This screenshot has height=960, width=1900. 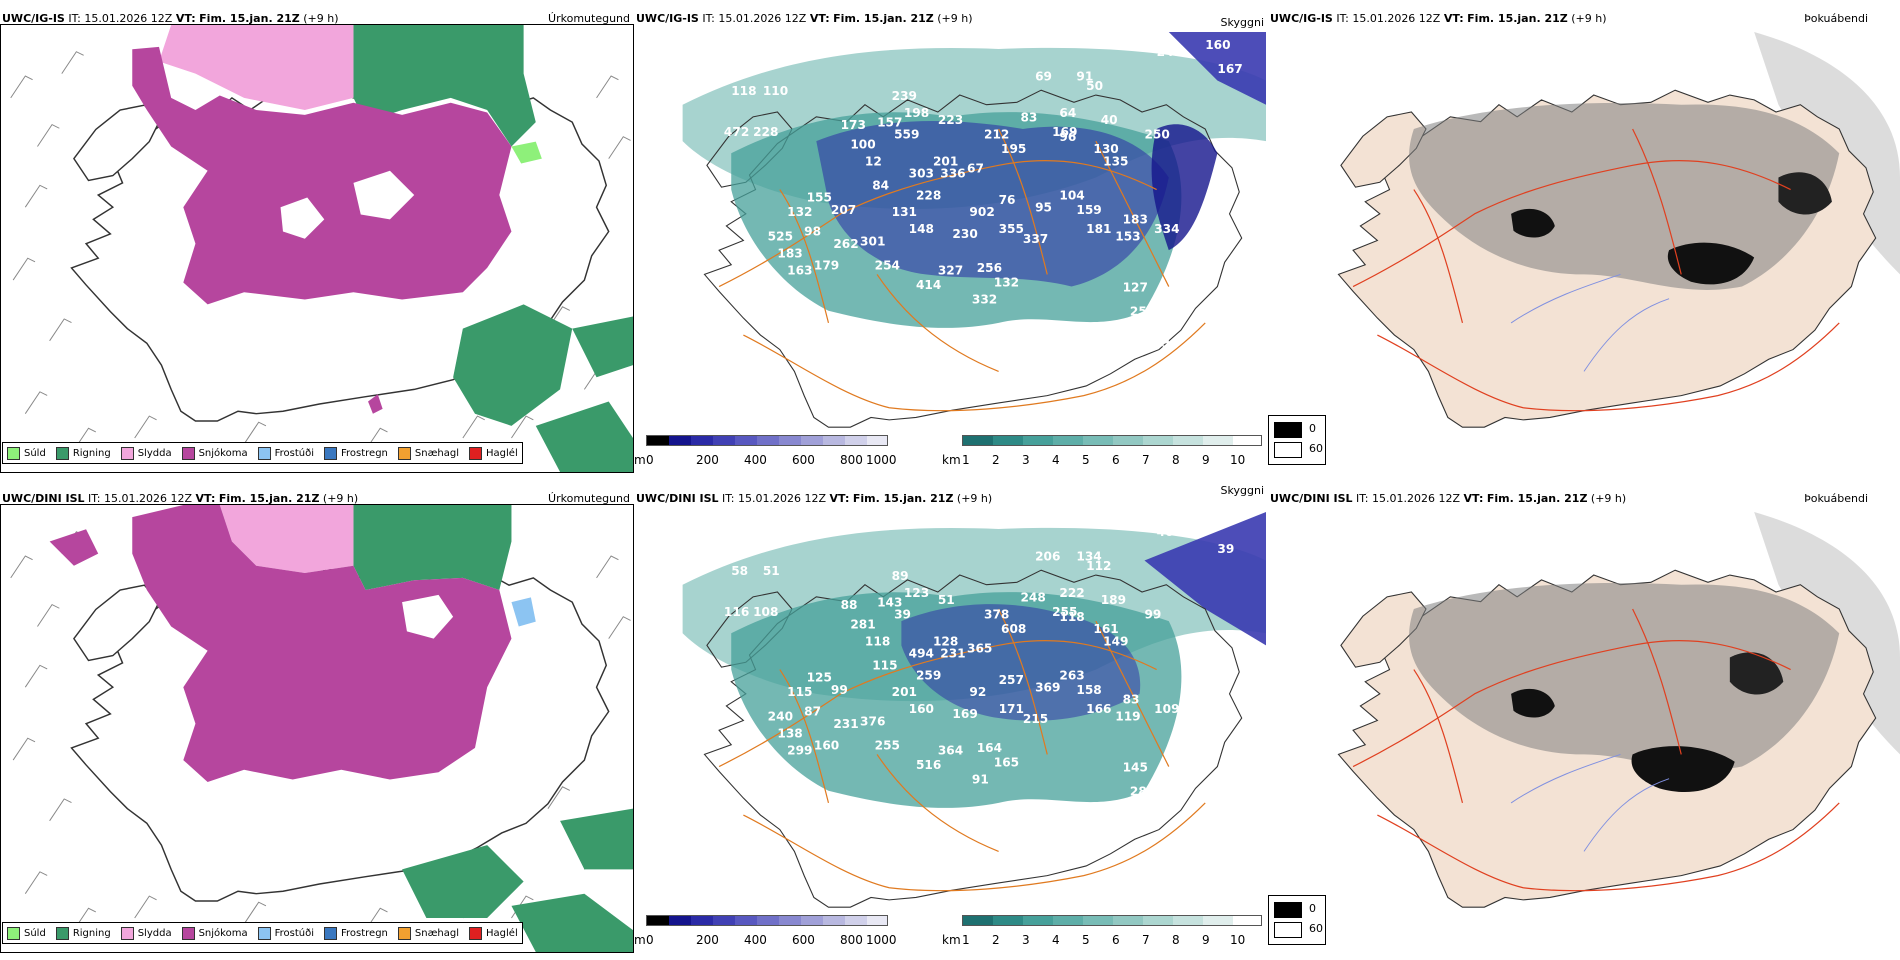 I want to click on visibility-value-label: 334, so click(x=1166, y=229).